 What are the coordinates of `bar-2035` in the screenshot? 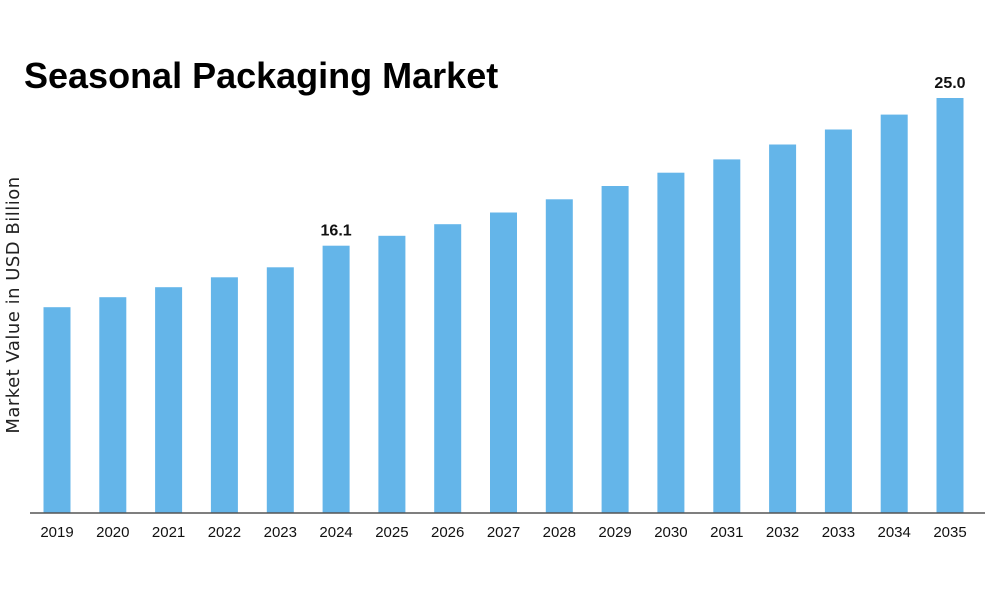 It's located at (950, 305).